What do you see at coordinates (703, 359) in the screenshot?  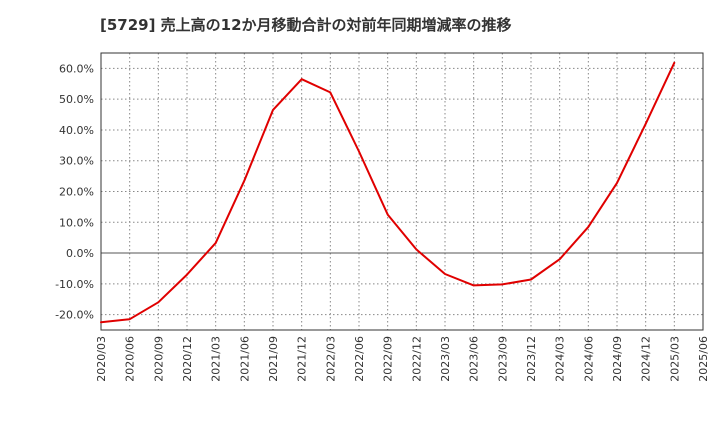 I see `x-tick-label: 2025/06` at bounding box center [703, 359].